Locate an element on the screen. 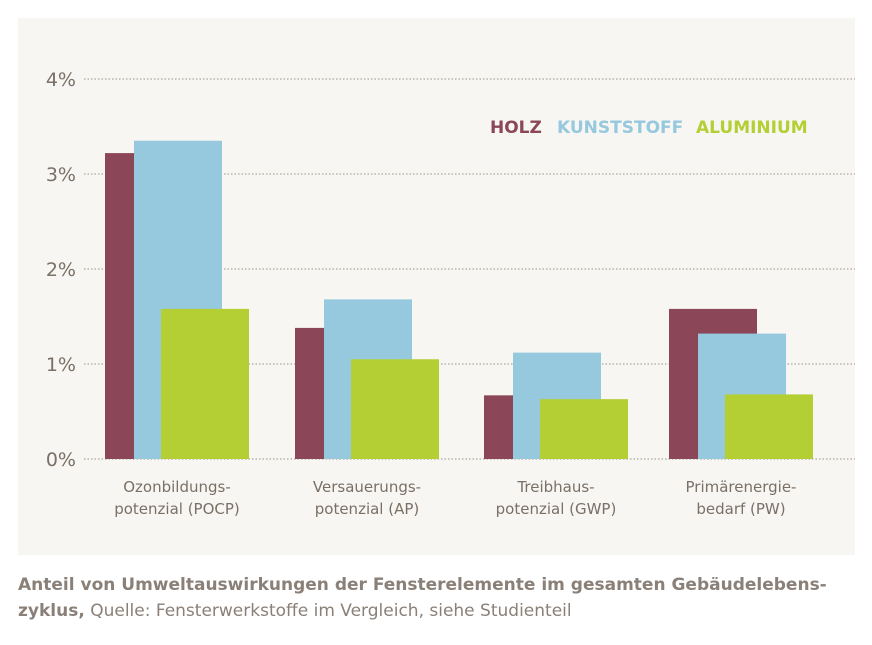 The image size is (872, 645). x-tick-label: potenzial (GWP) is located at coordinates (556, 509).